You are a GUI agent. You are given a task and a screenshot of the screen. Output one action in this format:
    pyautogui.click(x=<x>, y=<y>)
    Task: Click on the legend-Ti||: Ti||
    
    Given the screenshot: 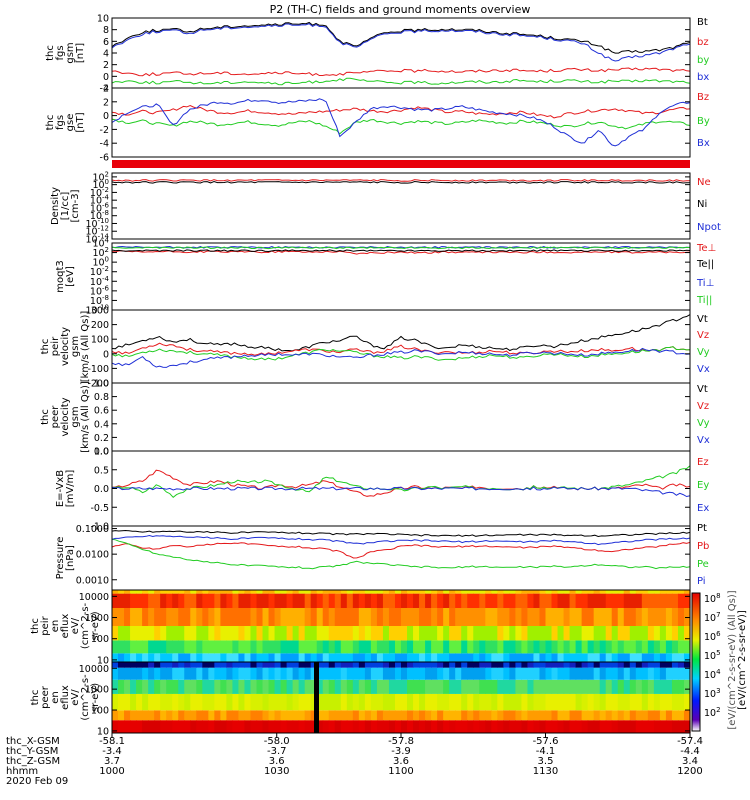 What is the action you would take?
    pyautogui.click(x=704, y=300)
    